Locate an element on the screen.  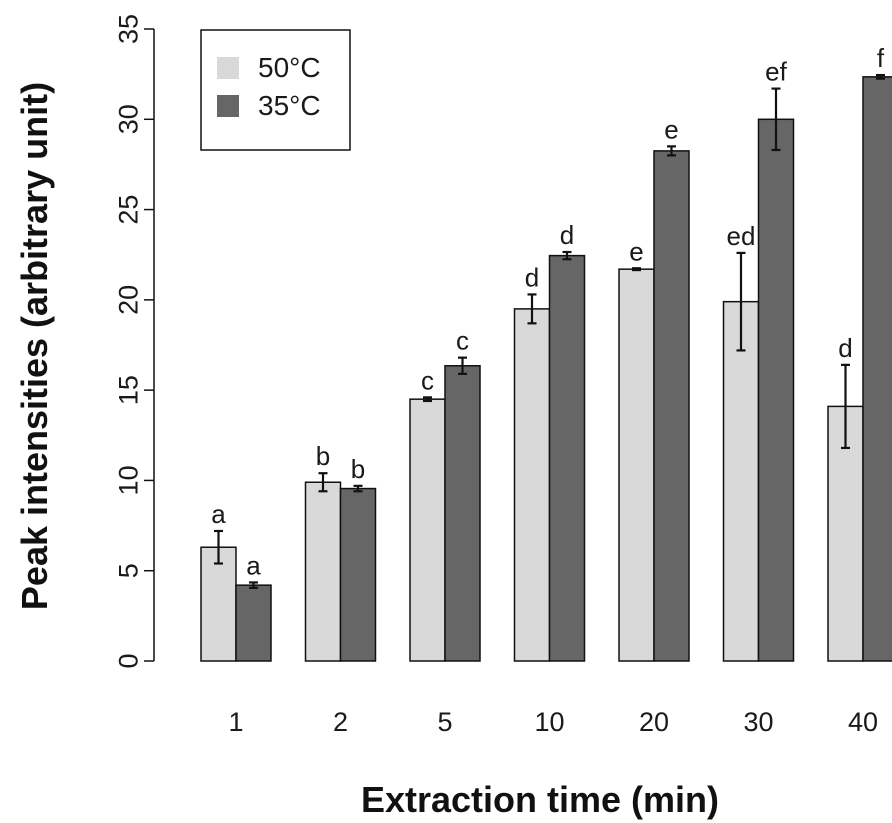
x-axis-title: Extraction time (min) is located at coordinates (540, 799).